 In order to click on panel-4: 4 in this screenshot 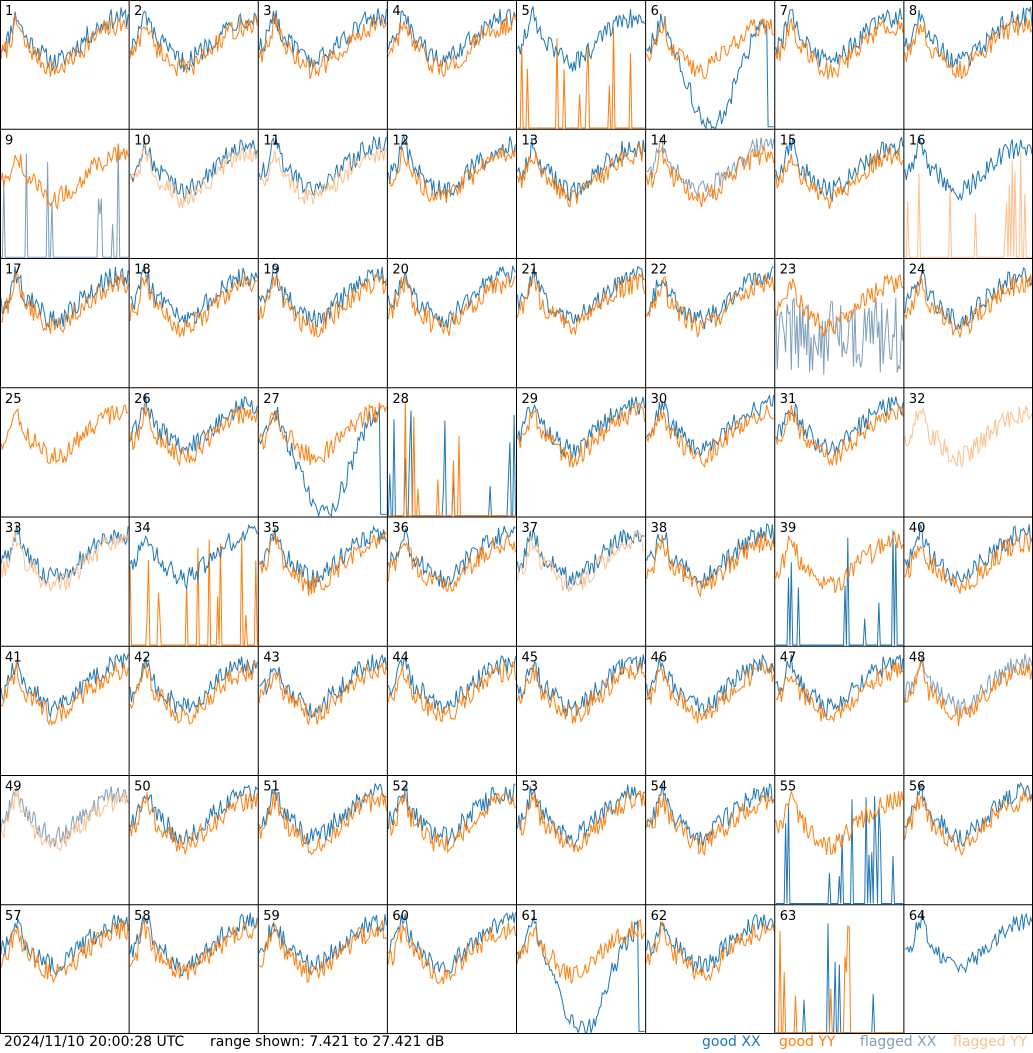, I will do `click(451, 41)`.